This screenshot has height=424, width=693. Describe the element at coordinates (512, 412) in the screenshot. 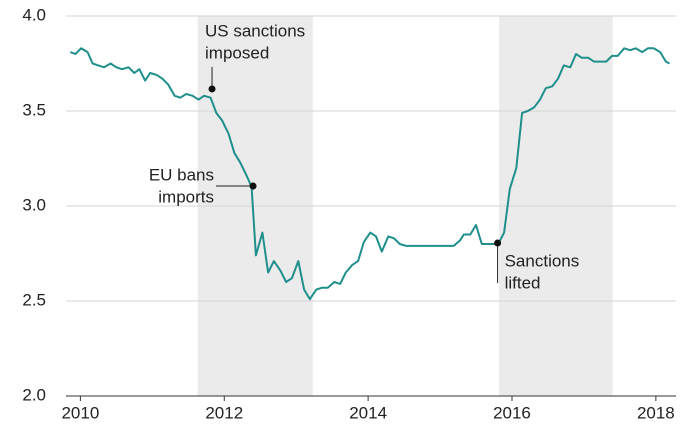

I see `x-tick-label: 2016` at that location.